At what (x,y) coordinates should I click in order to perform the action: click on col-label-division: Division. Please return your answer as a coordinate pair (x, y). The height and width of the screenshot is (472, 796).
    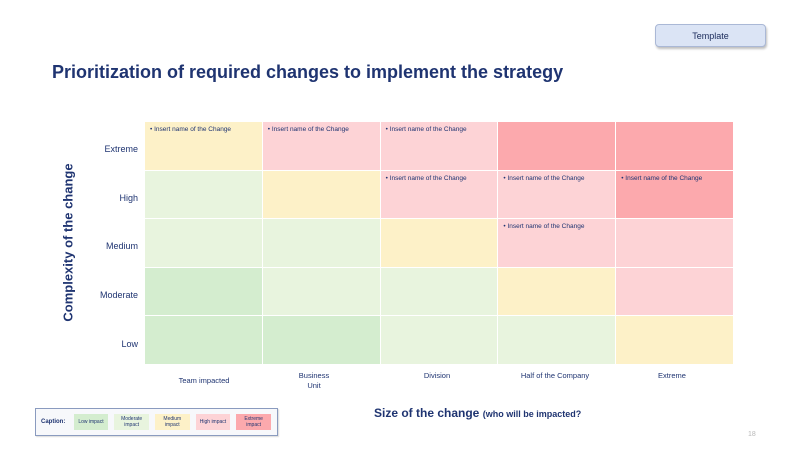
    Looking at the image, I should click on (437, 375).